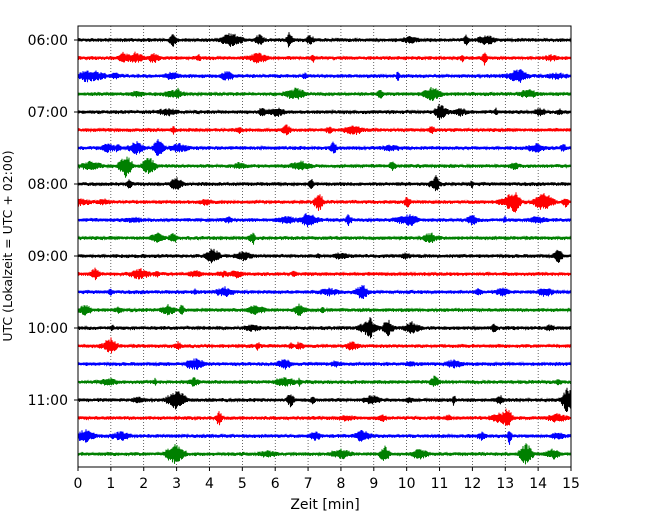 The image size is (650, 520). I want to click on x-tick-label-7: 7, so click(308, 484).